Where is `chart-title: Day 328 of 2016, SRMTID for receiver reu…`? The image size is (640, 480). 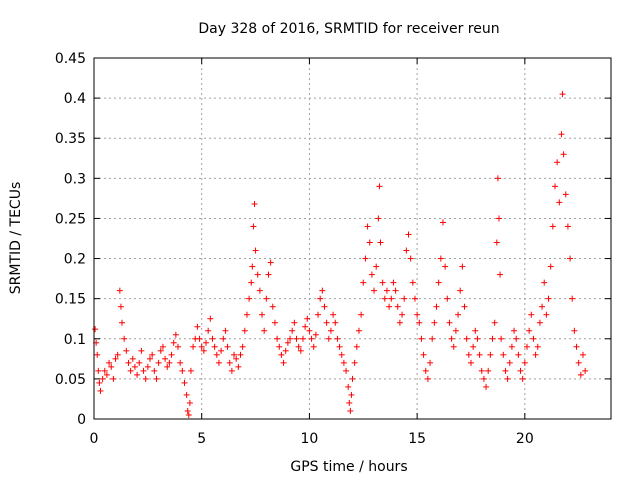
chart-title: Day 328 of 2016, SRMTID for receiver reu… is located at coordinates (348, 29).